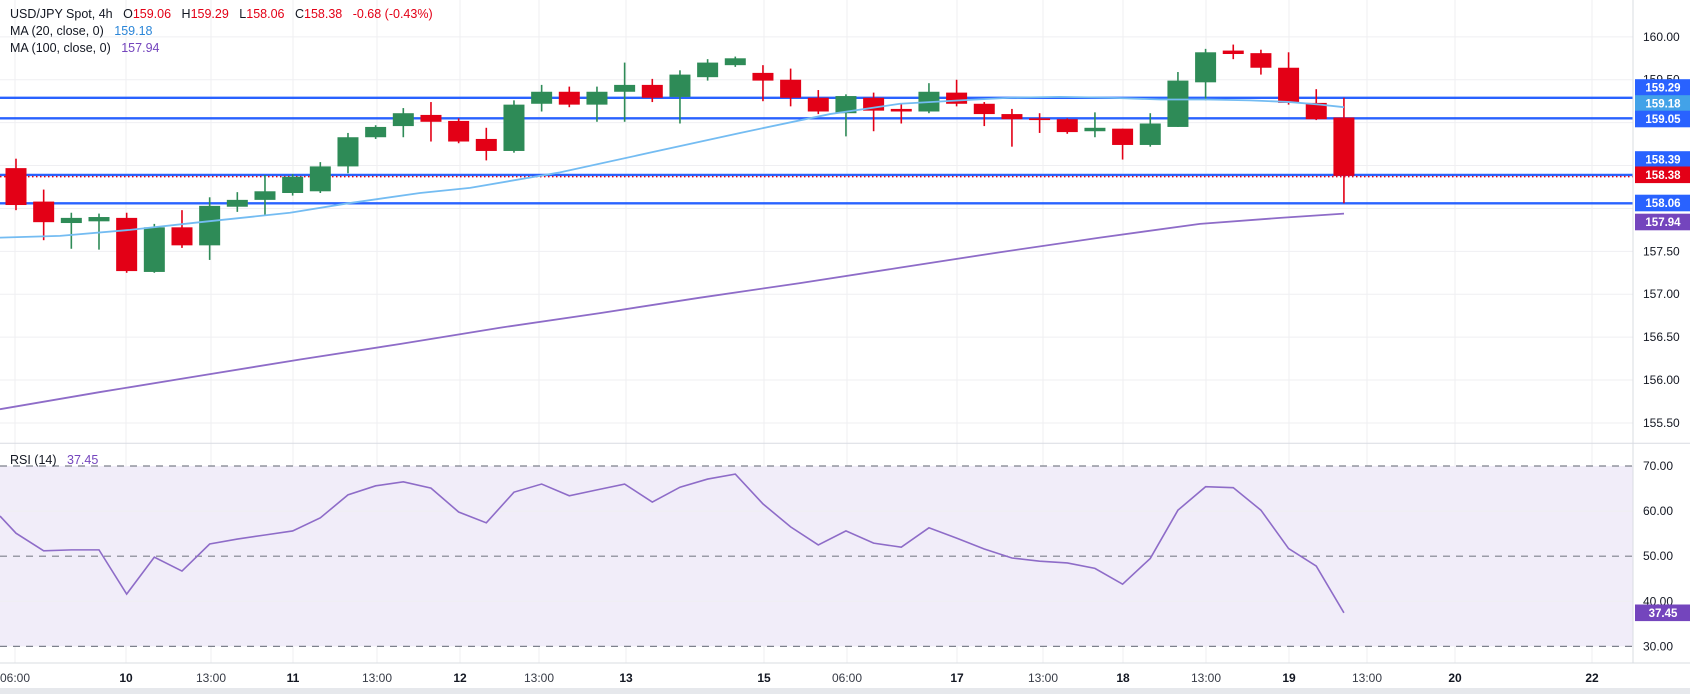  I want to click on ma20-value: 159.18, so click(133, 31).